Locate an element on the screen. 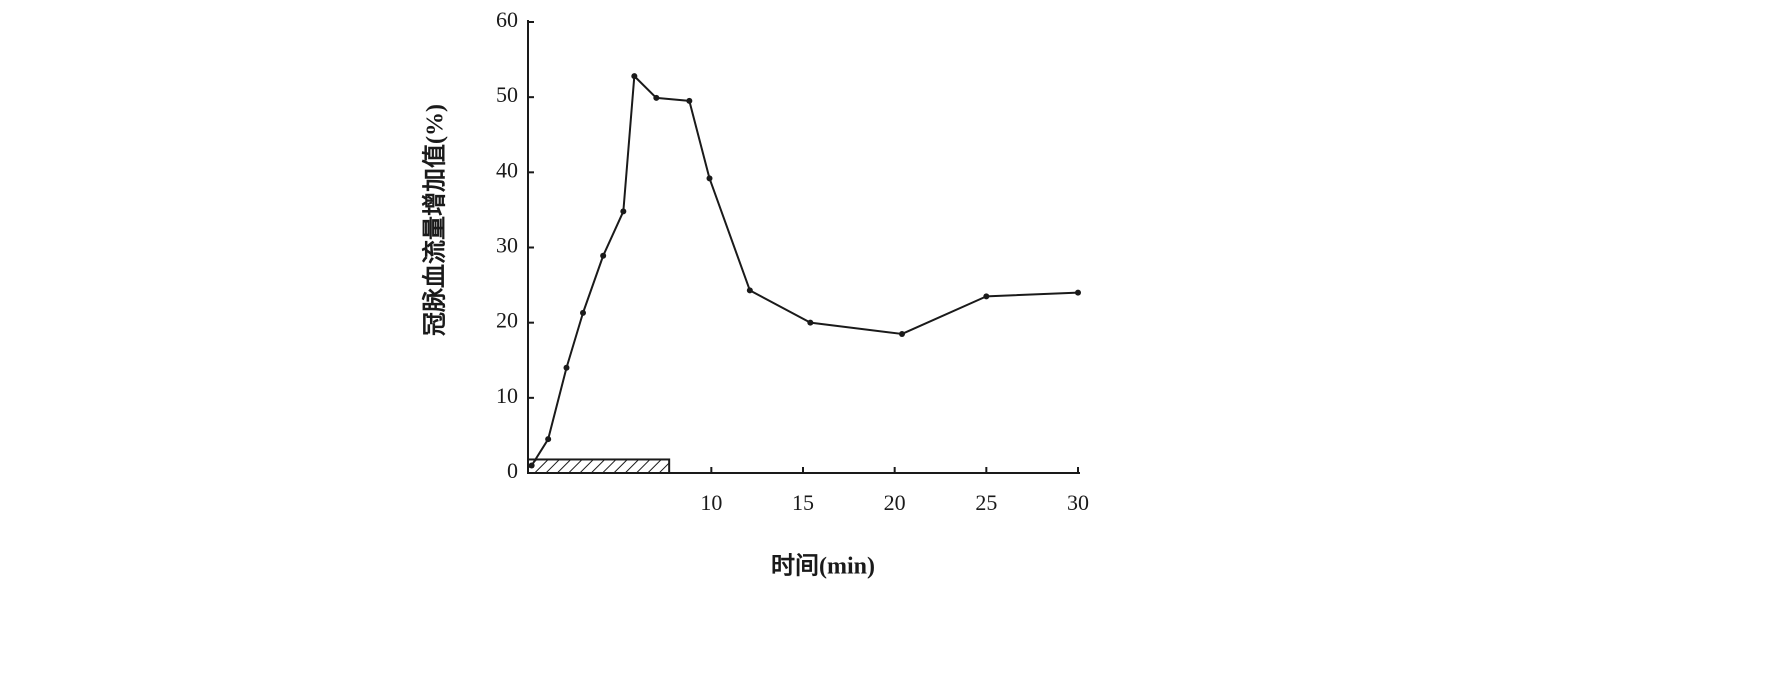  x-axis-title: 时间(min) is located at coordinates (823, 566).